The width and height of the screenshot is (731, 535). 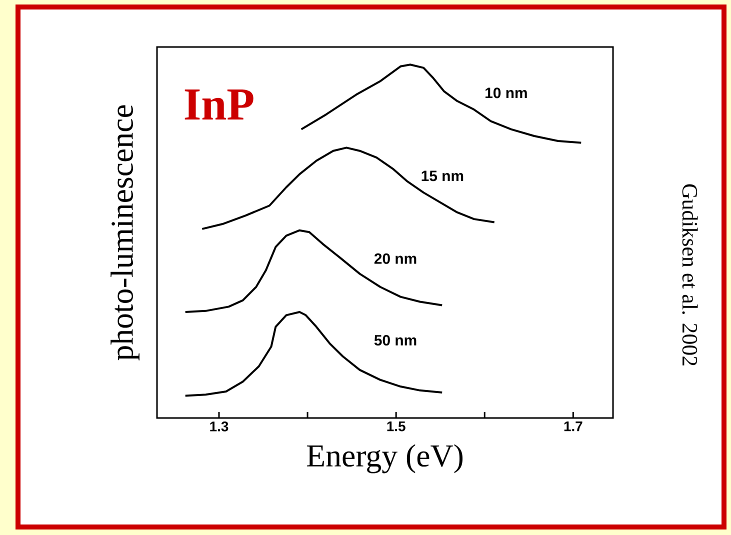 I want to click on series-label: 10 nm, so click(x=506, y=93).